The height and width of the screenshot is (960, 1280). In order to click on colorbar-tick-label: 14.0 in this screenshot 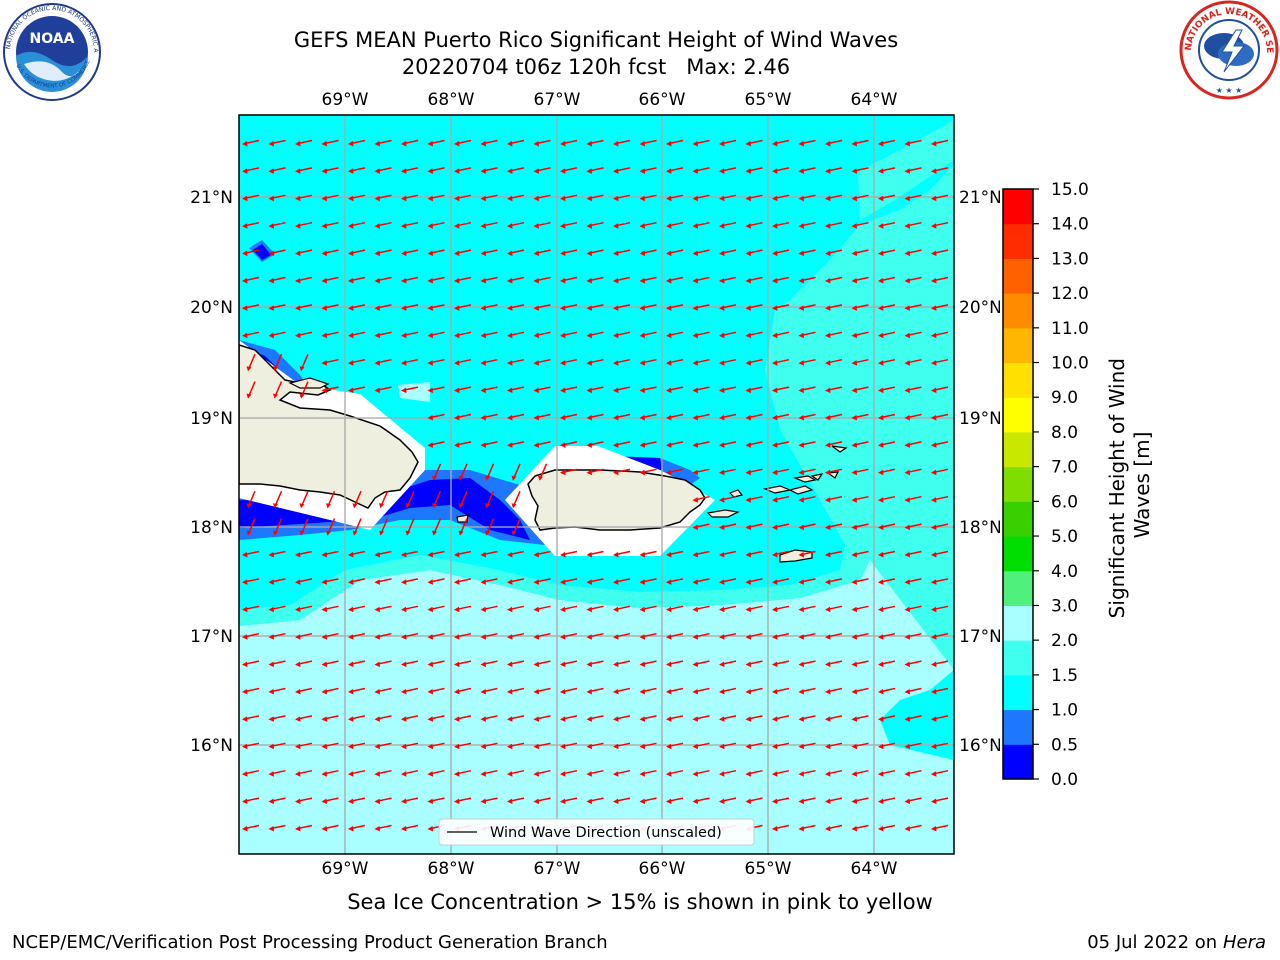, I will do `click(1070, 225)`.